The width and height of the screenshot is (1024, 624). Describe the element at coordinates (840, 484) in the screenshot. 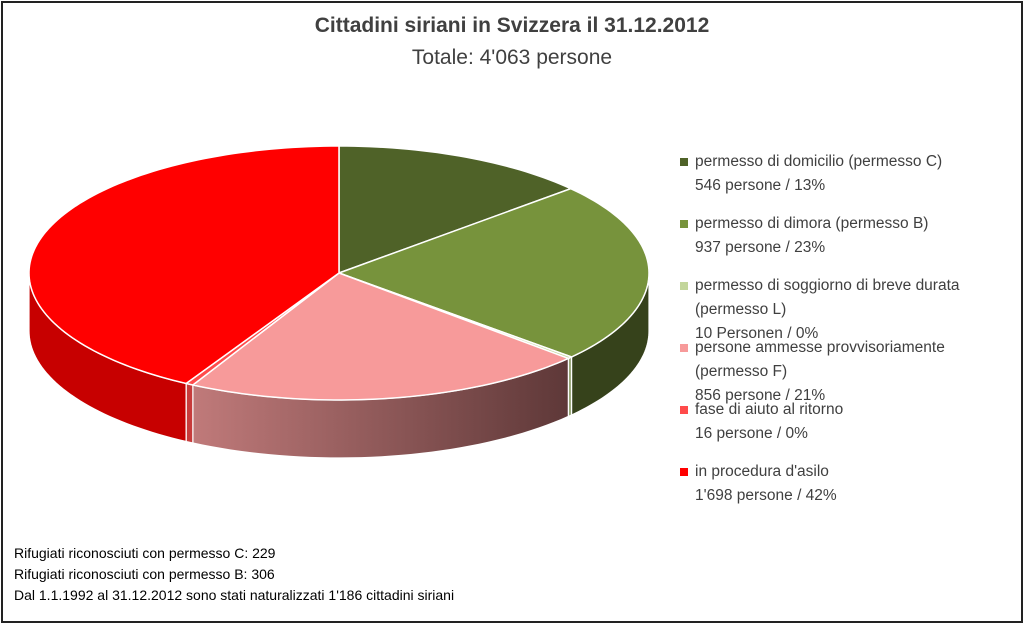

I see `legend-item: in procedura d'asilo 1'698 persone / 42%` at that location.